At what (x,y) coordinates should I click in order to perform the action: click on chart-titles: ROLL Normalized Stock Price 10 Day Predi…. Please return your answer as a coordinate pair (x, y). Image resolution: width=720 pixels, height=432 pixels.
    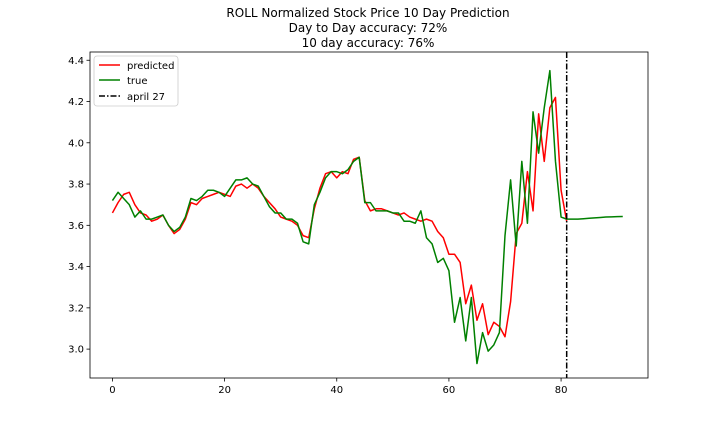
    Looking at the image, I should click on (367, 28).